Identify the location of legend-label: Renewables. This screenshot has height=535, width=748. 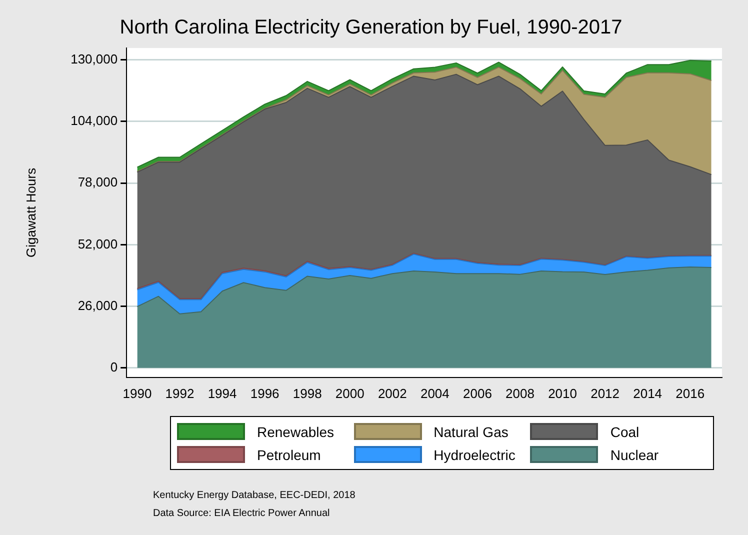
(295, 432).